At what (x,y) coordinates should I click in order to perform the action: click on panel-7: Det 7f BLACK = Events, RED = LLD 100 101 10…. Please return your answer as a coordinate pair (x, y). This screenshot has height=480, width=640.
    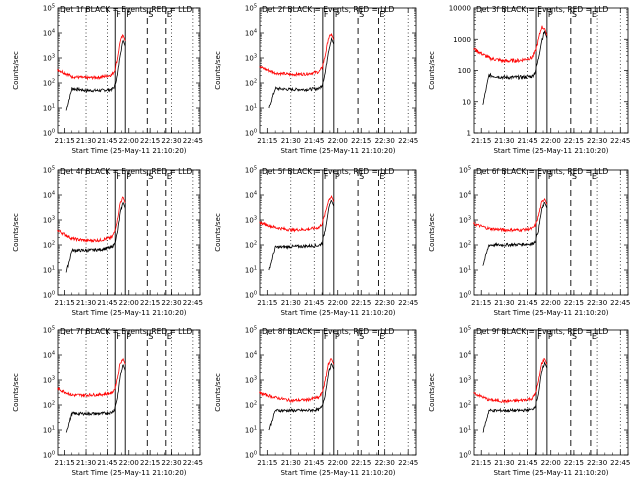
    Looking at the image, I should click on (107, 402).